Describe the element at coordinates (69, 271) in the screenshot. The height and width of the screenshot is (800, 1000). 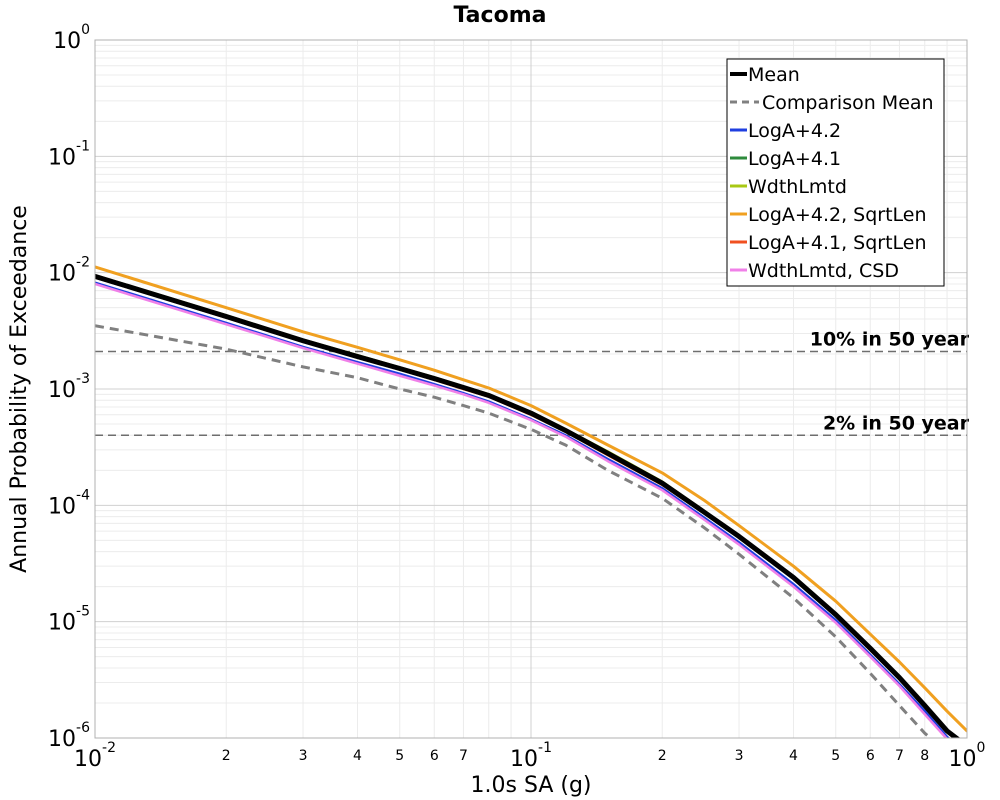
I see `y-tick-label: 10⁻²` at that location.